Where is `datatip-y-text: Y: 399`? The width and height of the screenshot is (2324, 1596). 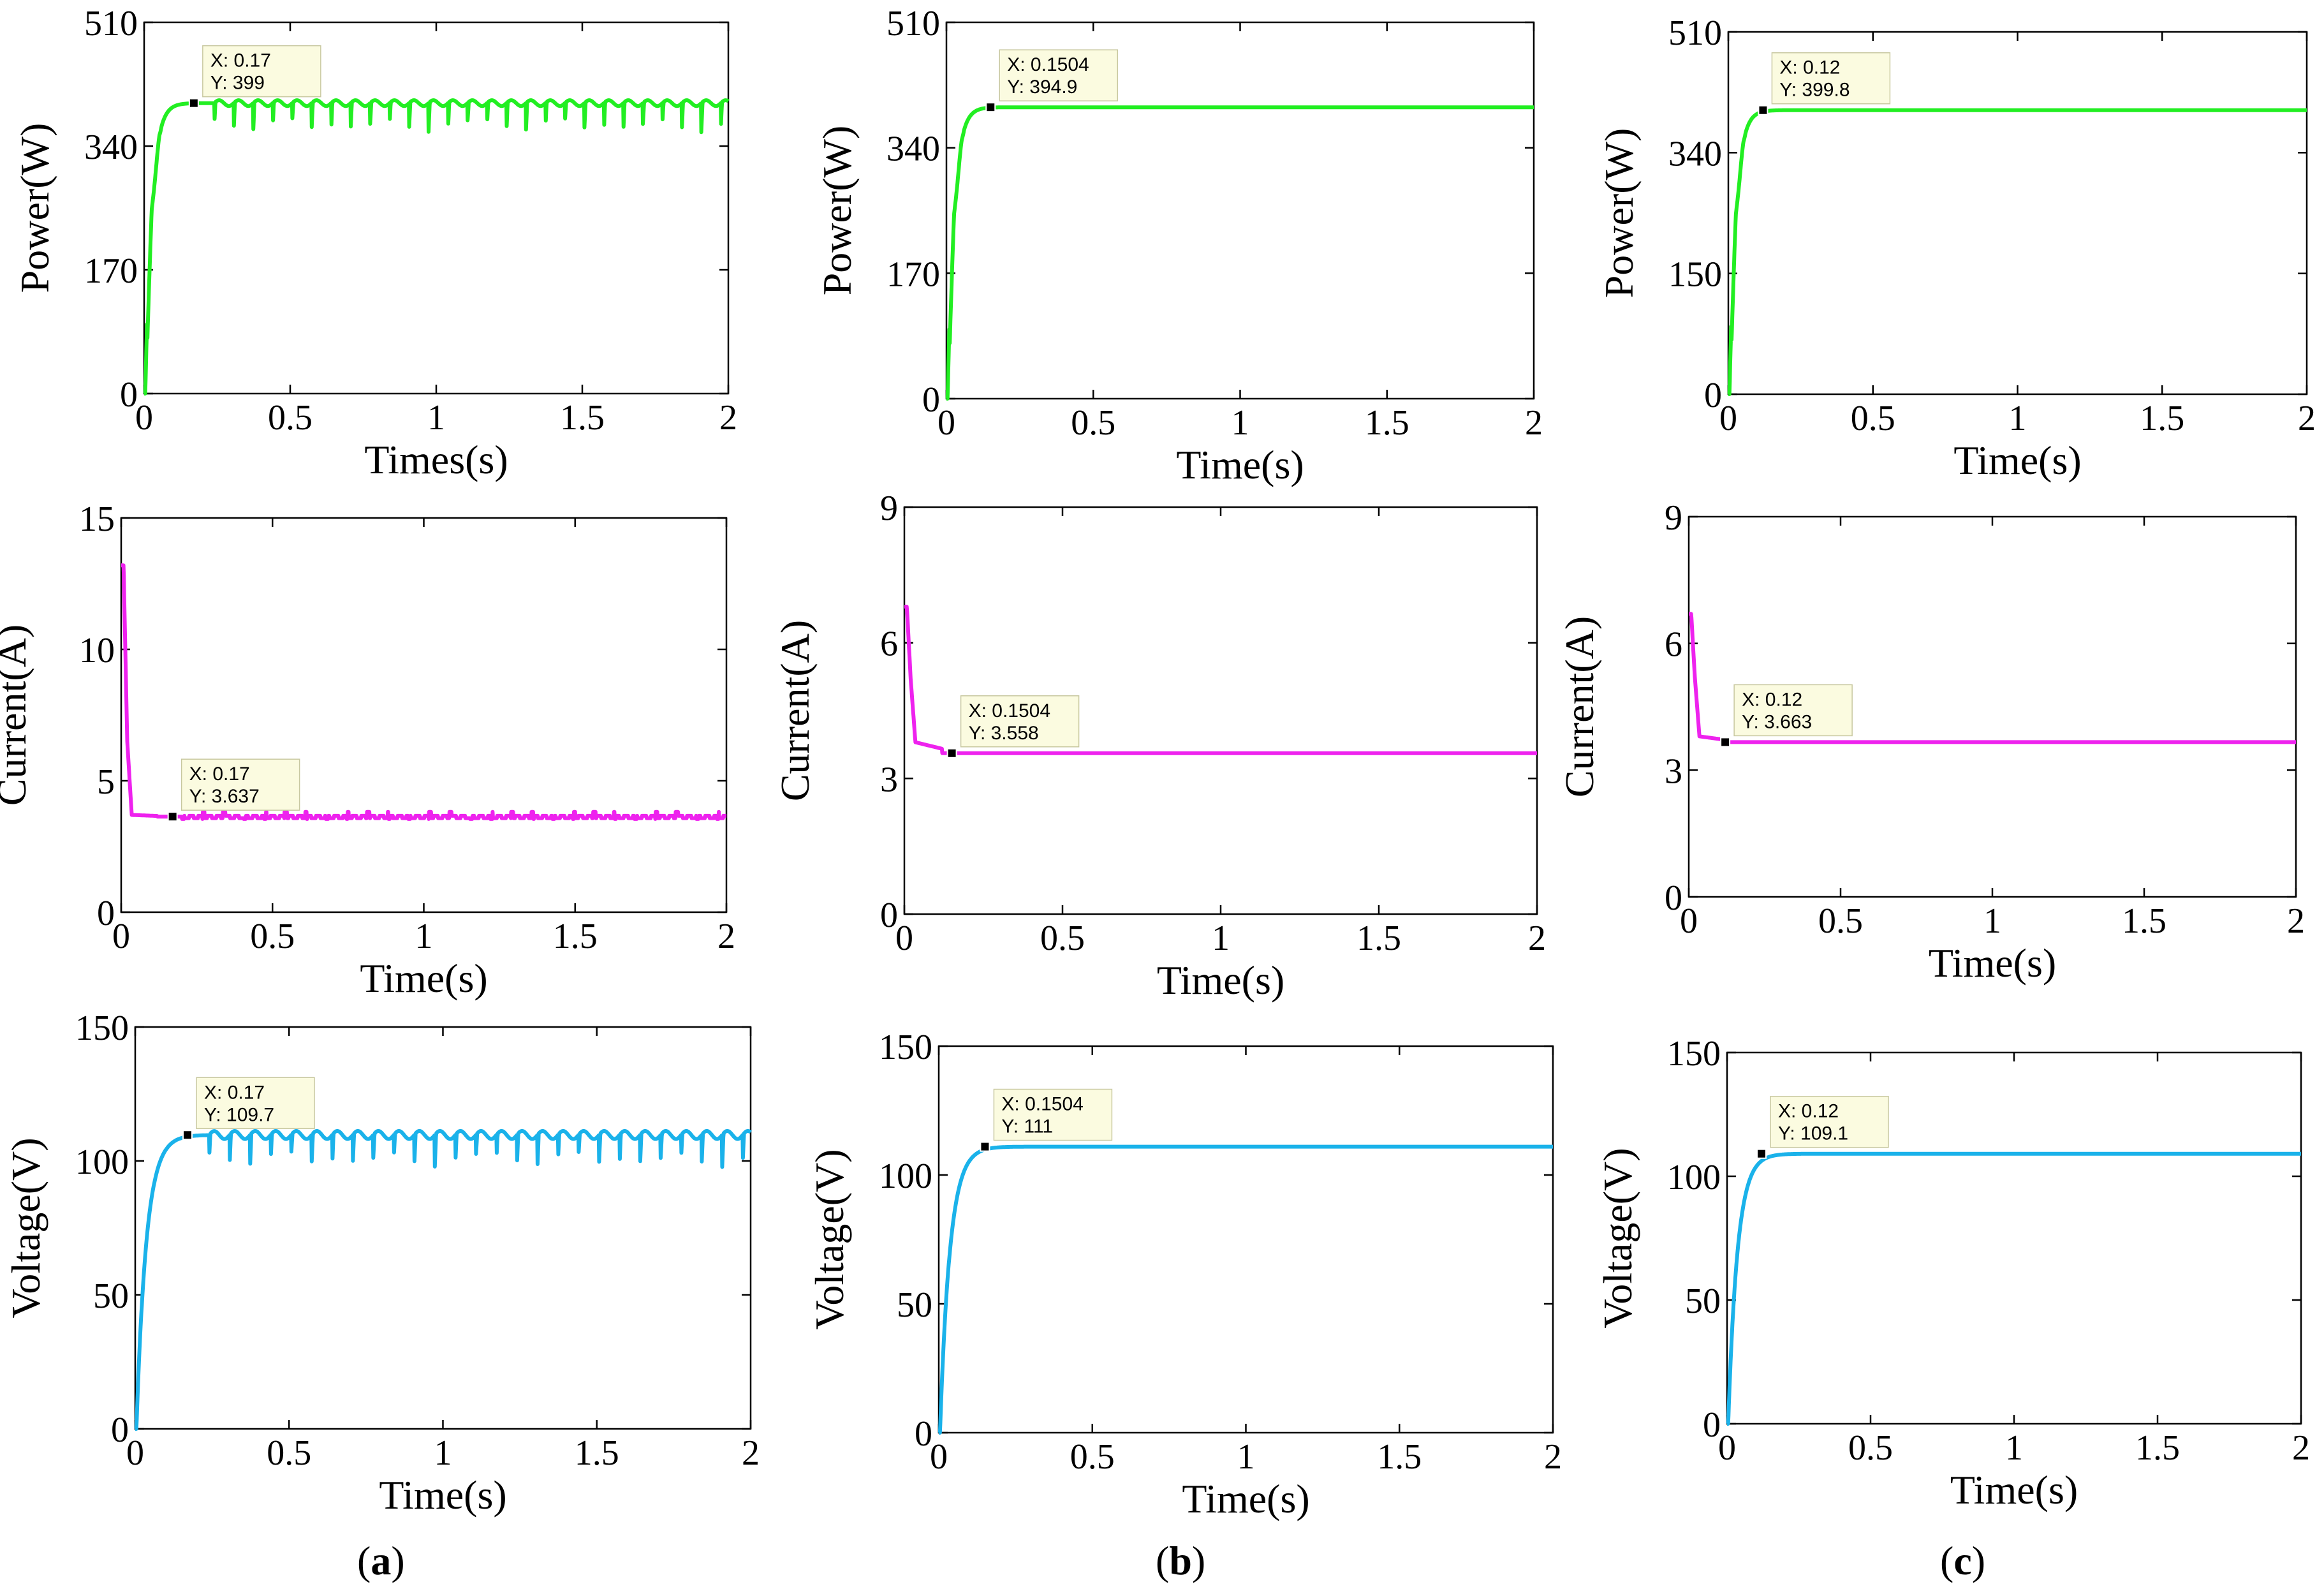 datatip-y-text: Y: 399 is located at coordinates (238, 83).